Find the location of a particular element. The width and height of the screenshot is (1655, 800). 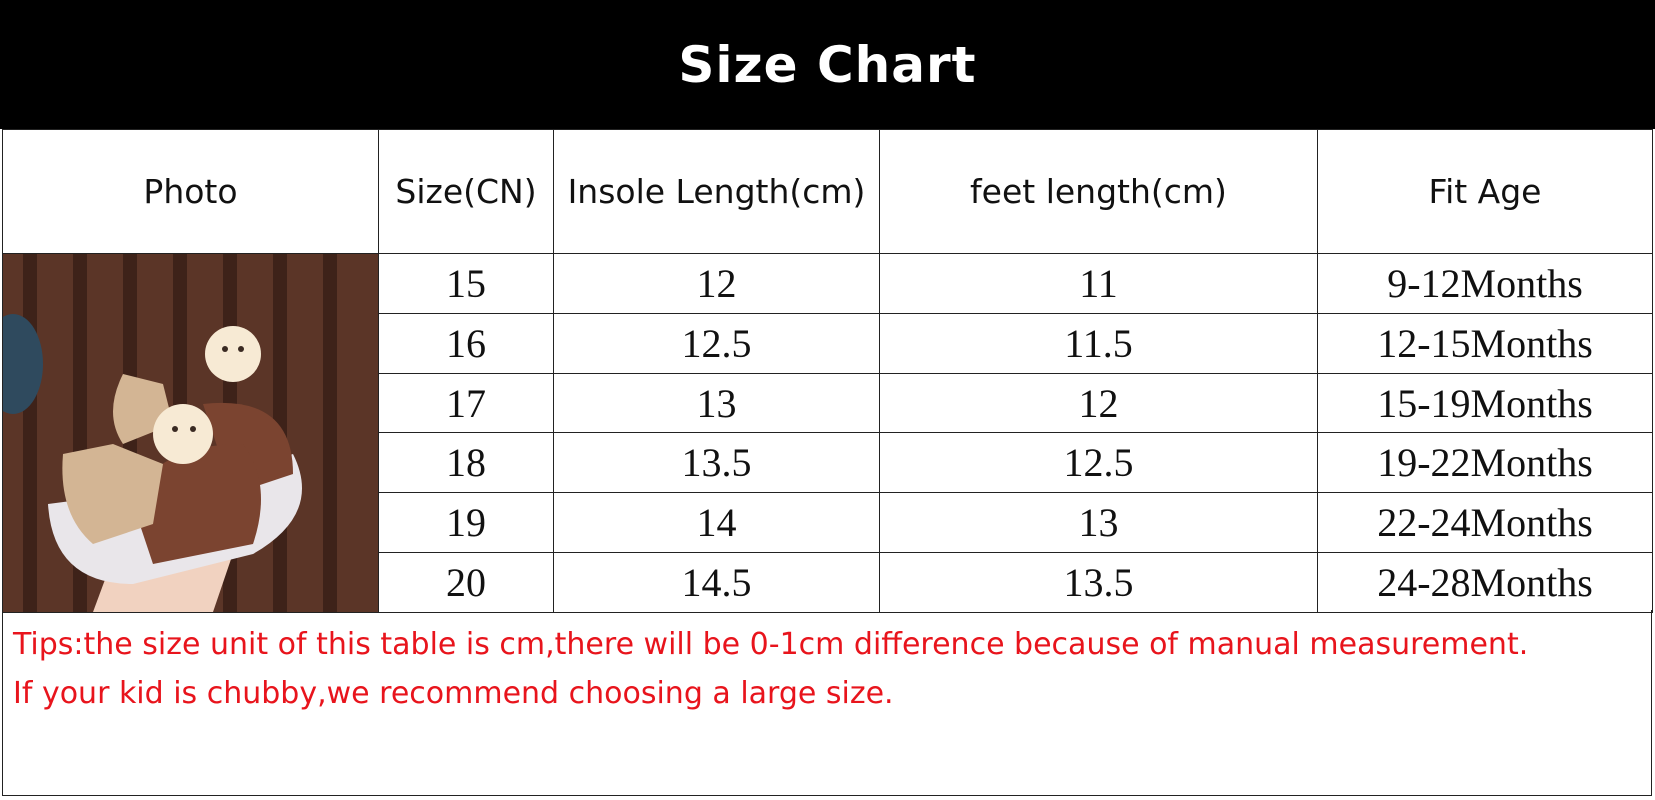

sandal-photo-image is located at coordinates (190, 433).